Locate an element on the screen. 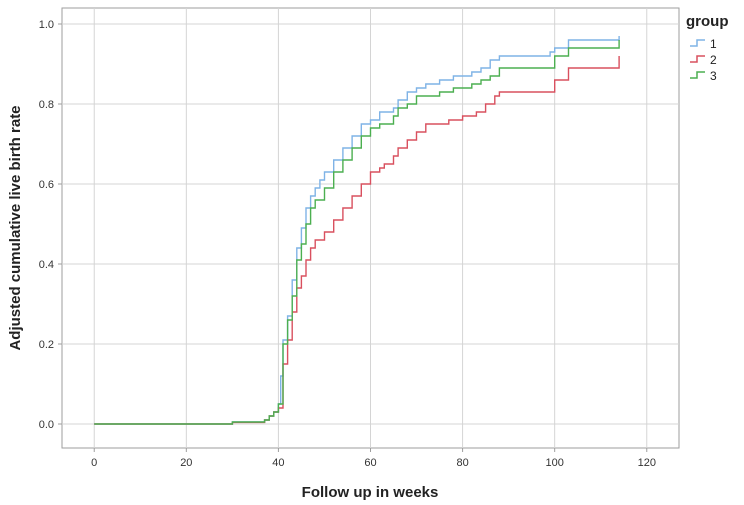  y-tick-label: 1.0 is located at coordinates (46, 25).